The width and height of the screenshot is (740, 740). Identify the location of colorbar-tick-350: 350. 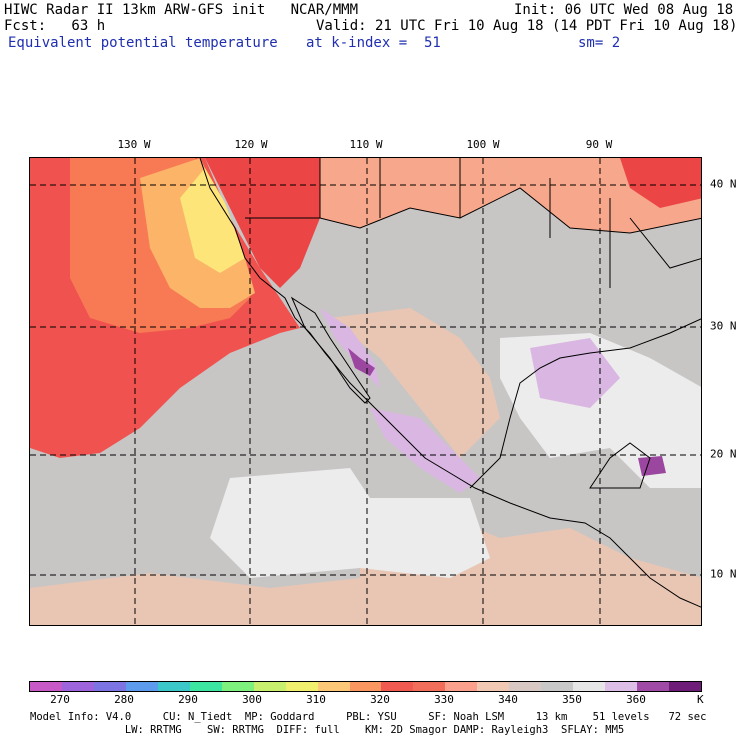
(572, 699).